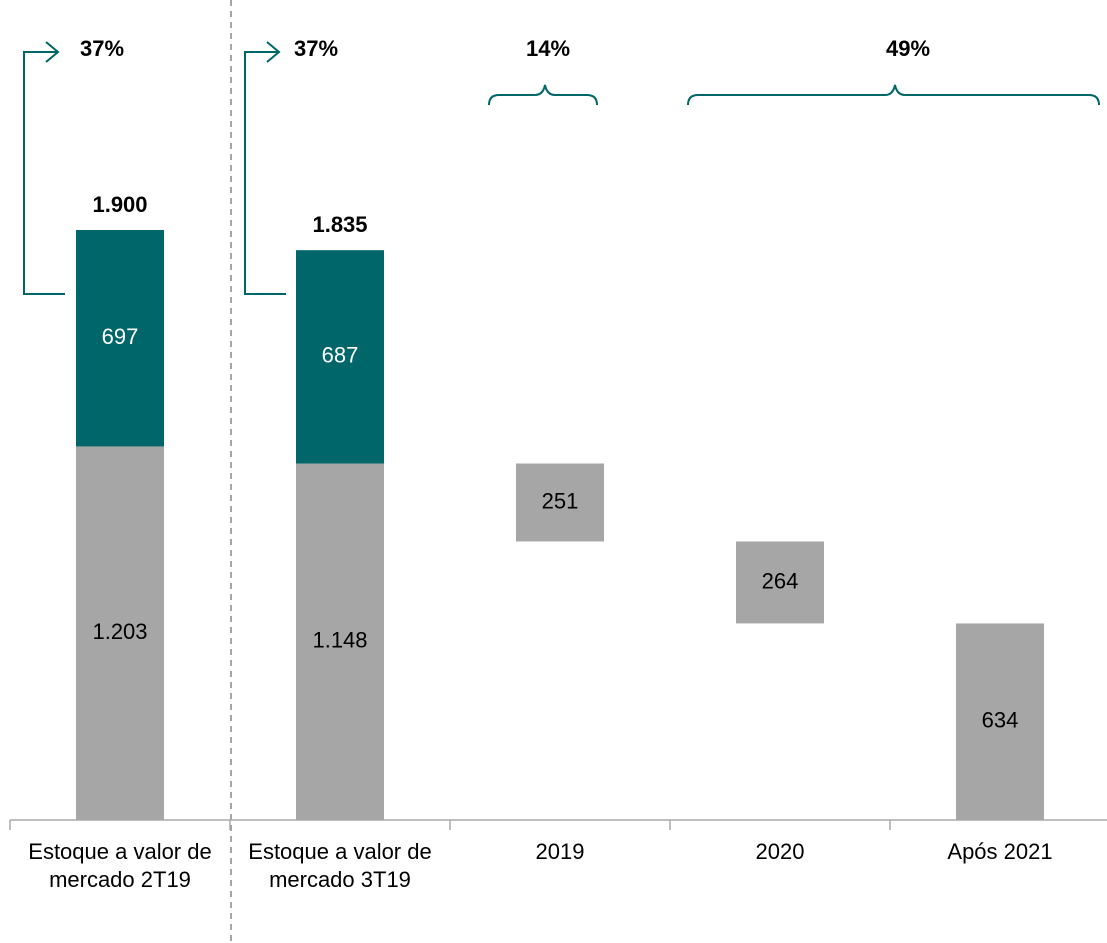 The width and height of the screenshot is (1107, 943). I want to click on data-label: 251, so click(560, 500).